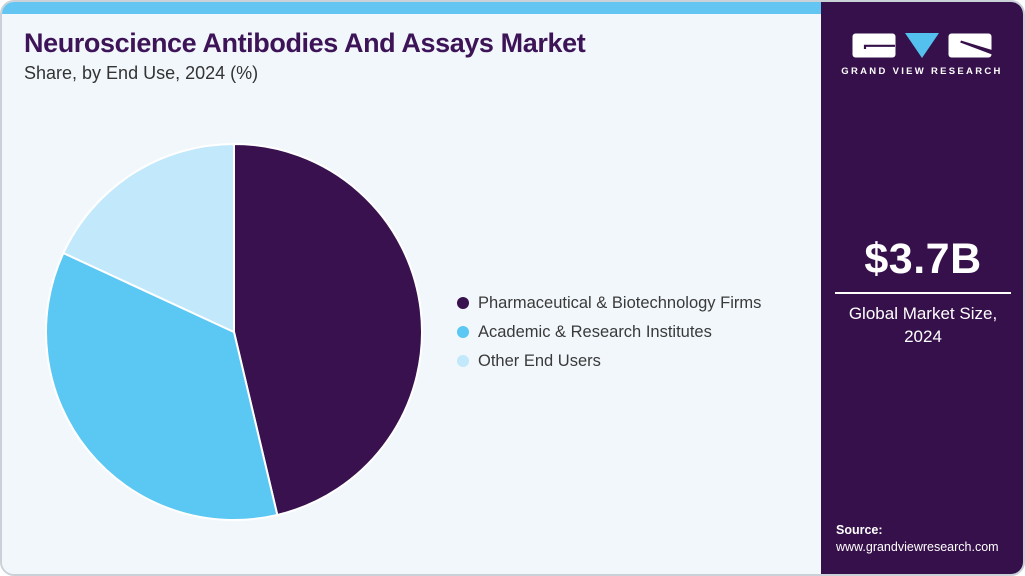  Describe the element at coordinates (923, 259) in the screenshot. I see `market-size-value: $3.7B` at that location.